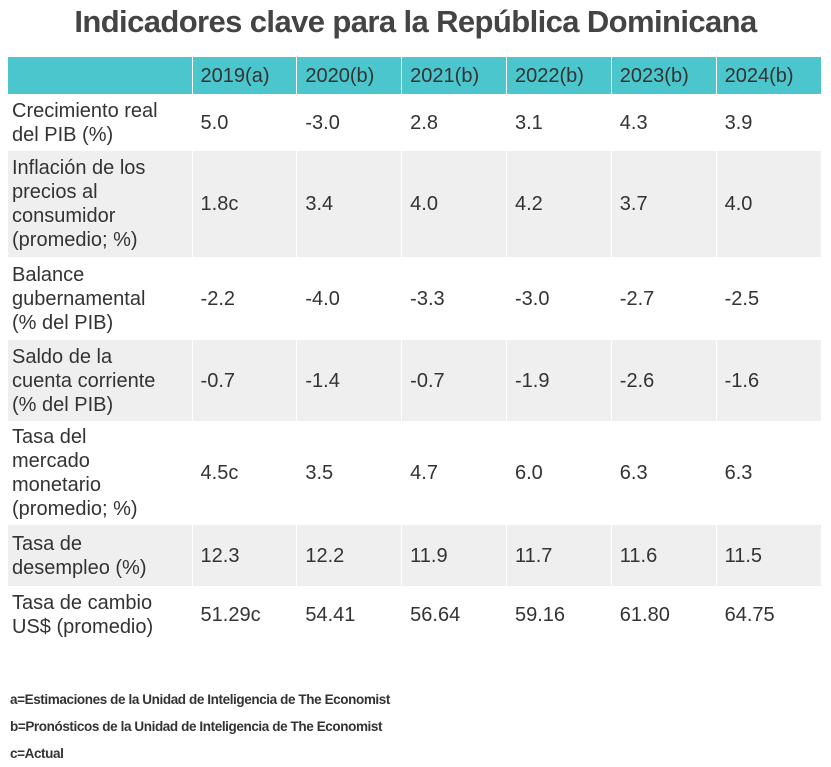 This screenshot has height=767, width=831. What do you see at coordinates (768, 380) in the screenshot?
I see `table-cell: -1.6` at bounding box center [768, 380].